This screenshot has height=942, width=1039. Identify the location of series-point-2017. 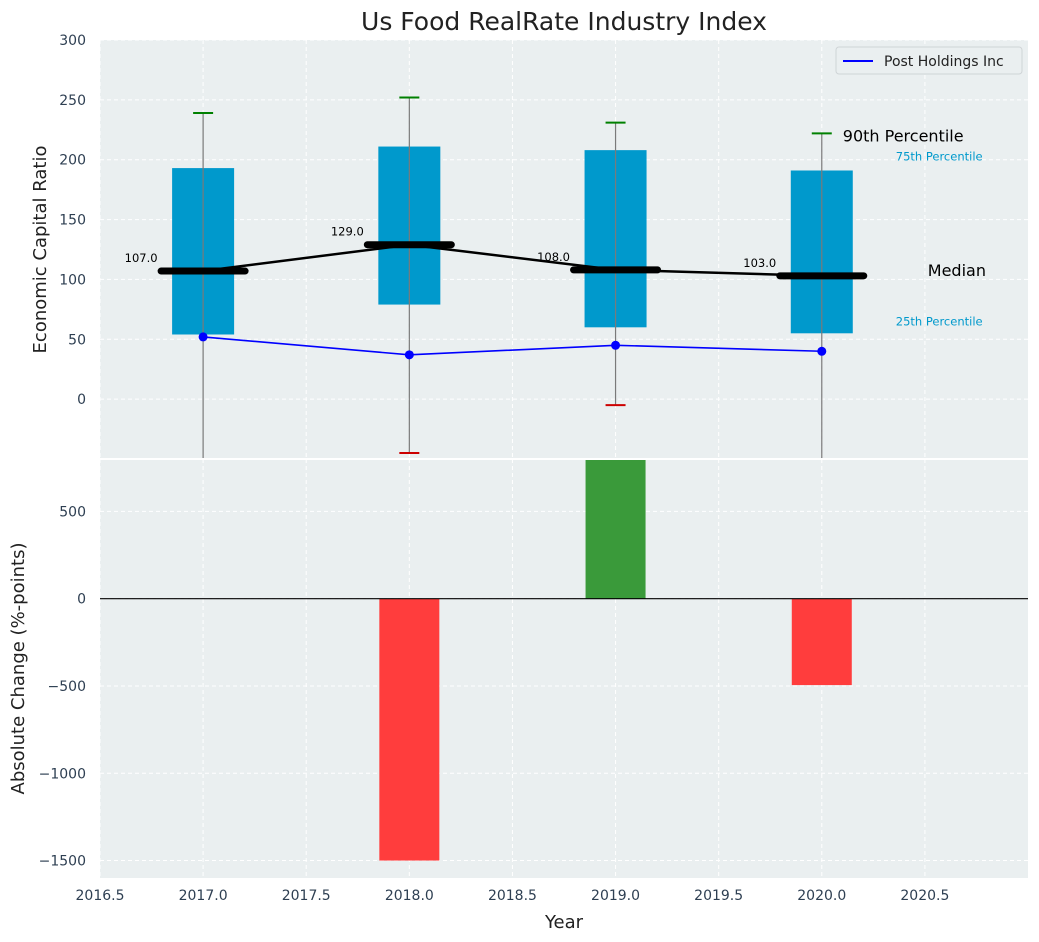
(203, 337).